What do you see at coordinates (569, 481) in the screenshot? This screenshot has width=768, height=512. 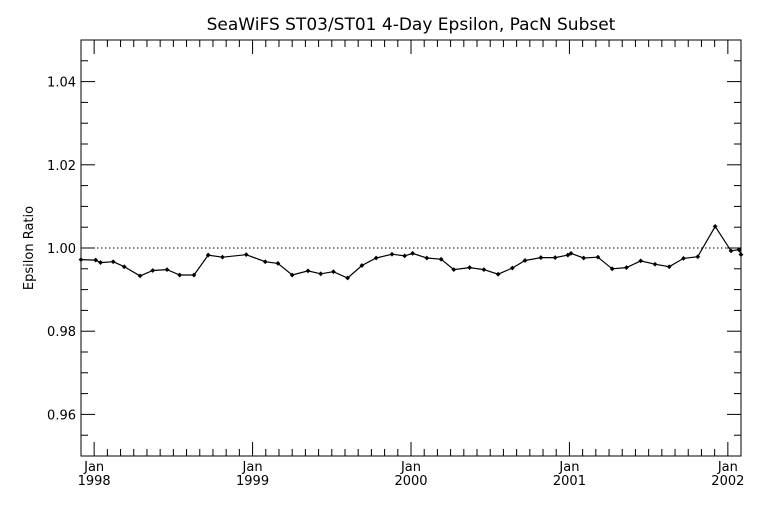 I see `x-tick-year-label: 2001` at bounding box center [569, 481].